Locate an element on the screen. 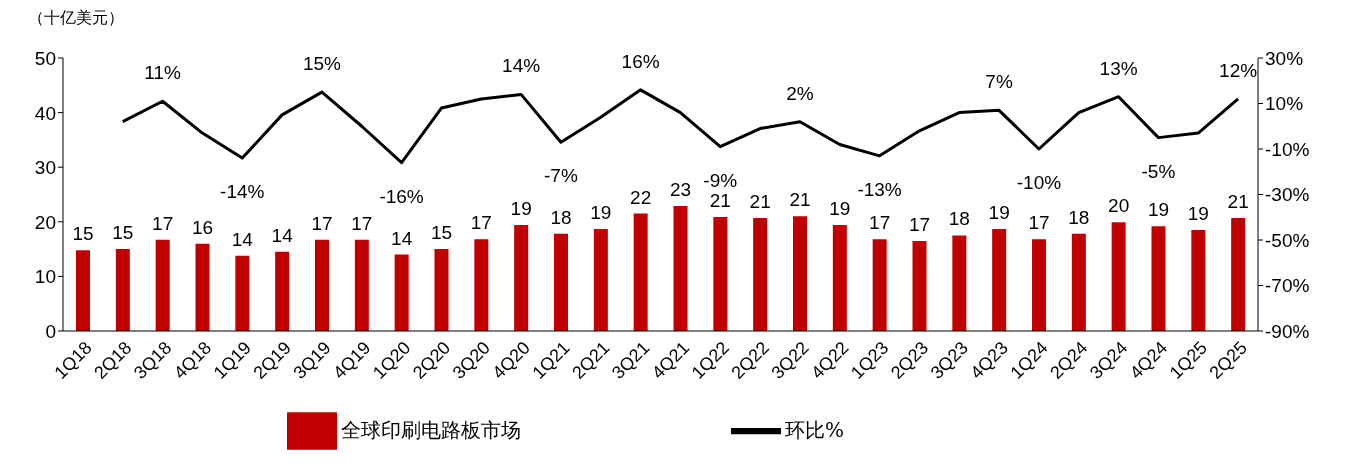 The width and height of the screenshot is (1351, 464). legend-label: 环比% is located at coordinates (814, 429).